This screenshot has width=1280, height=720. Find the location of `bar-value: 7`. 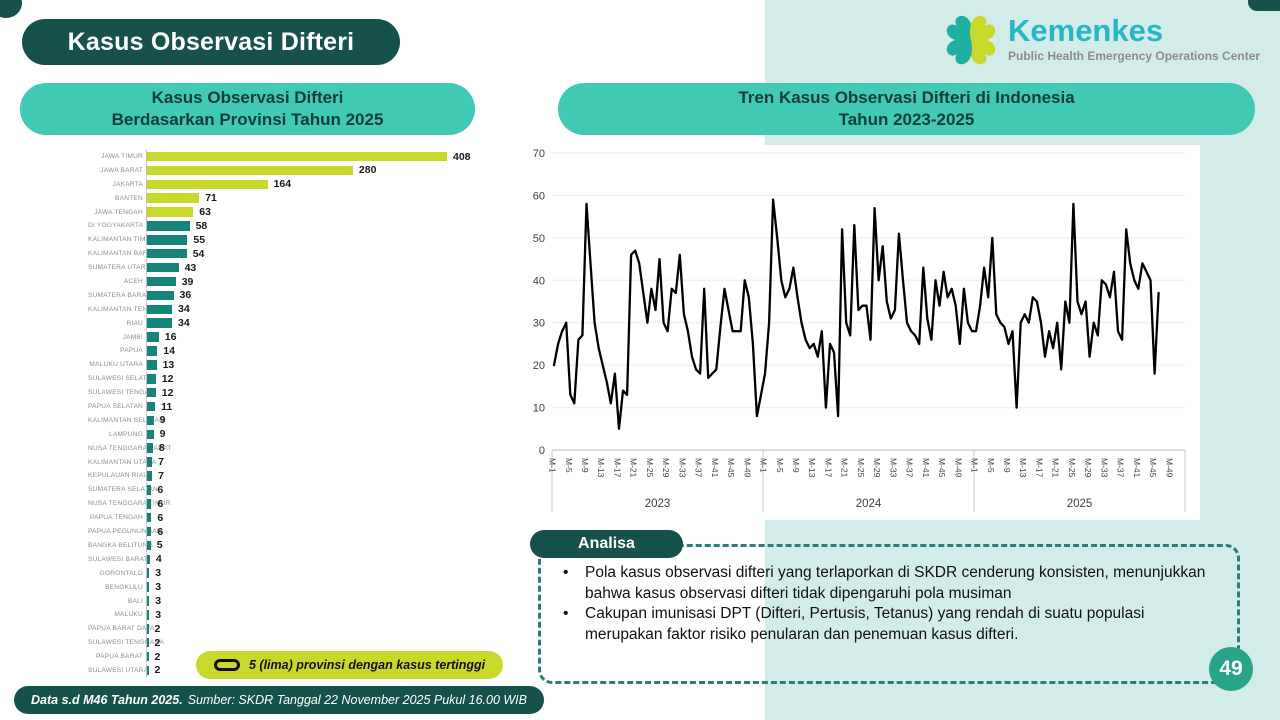

bar-value: 7 is located at coordinates (161, 475).